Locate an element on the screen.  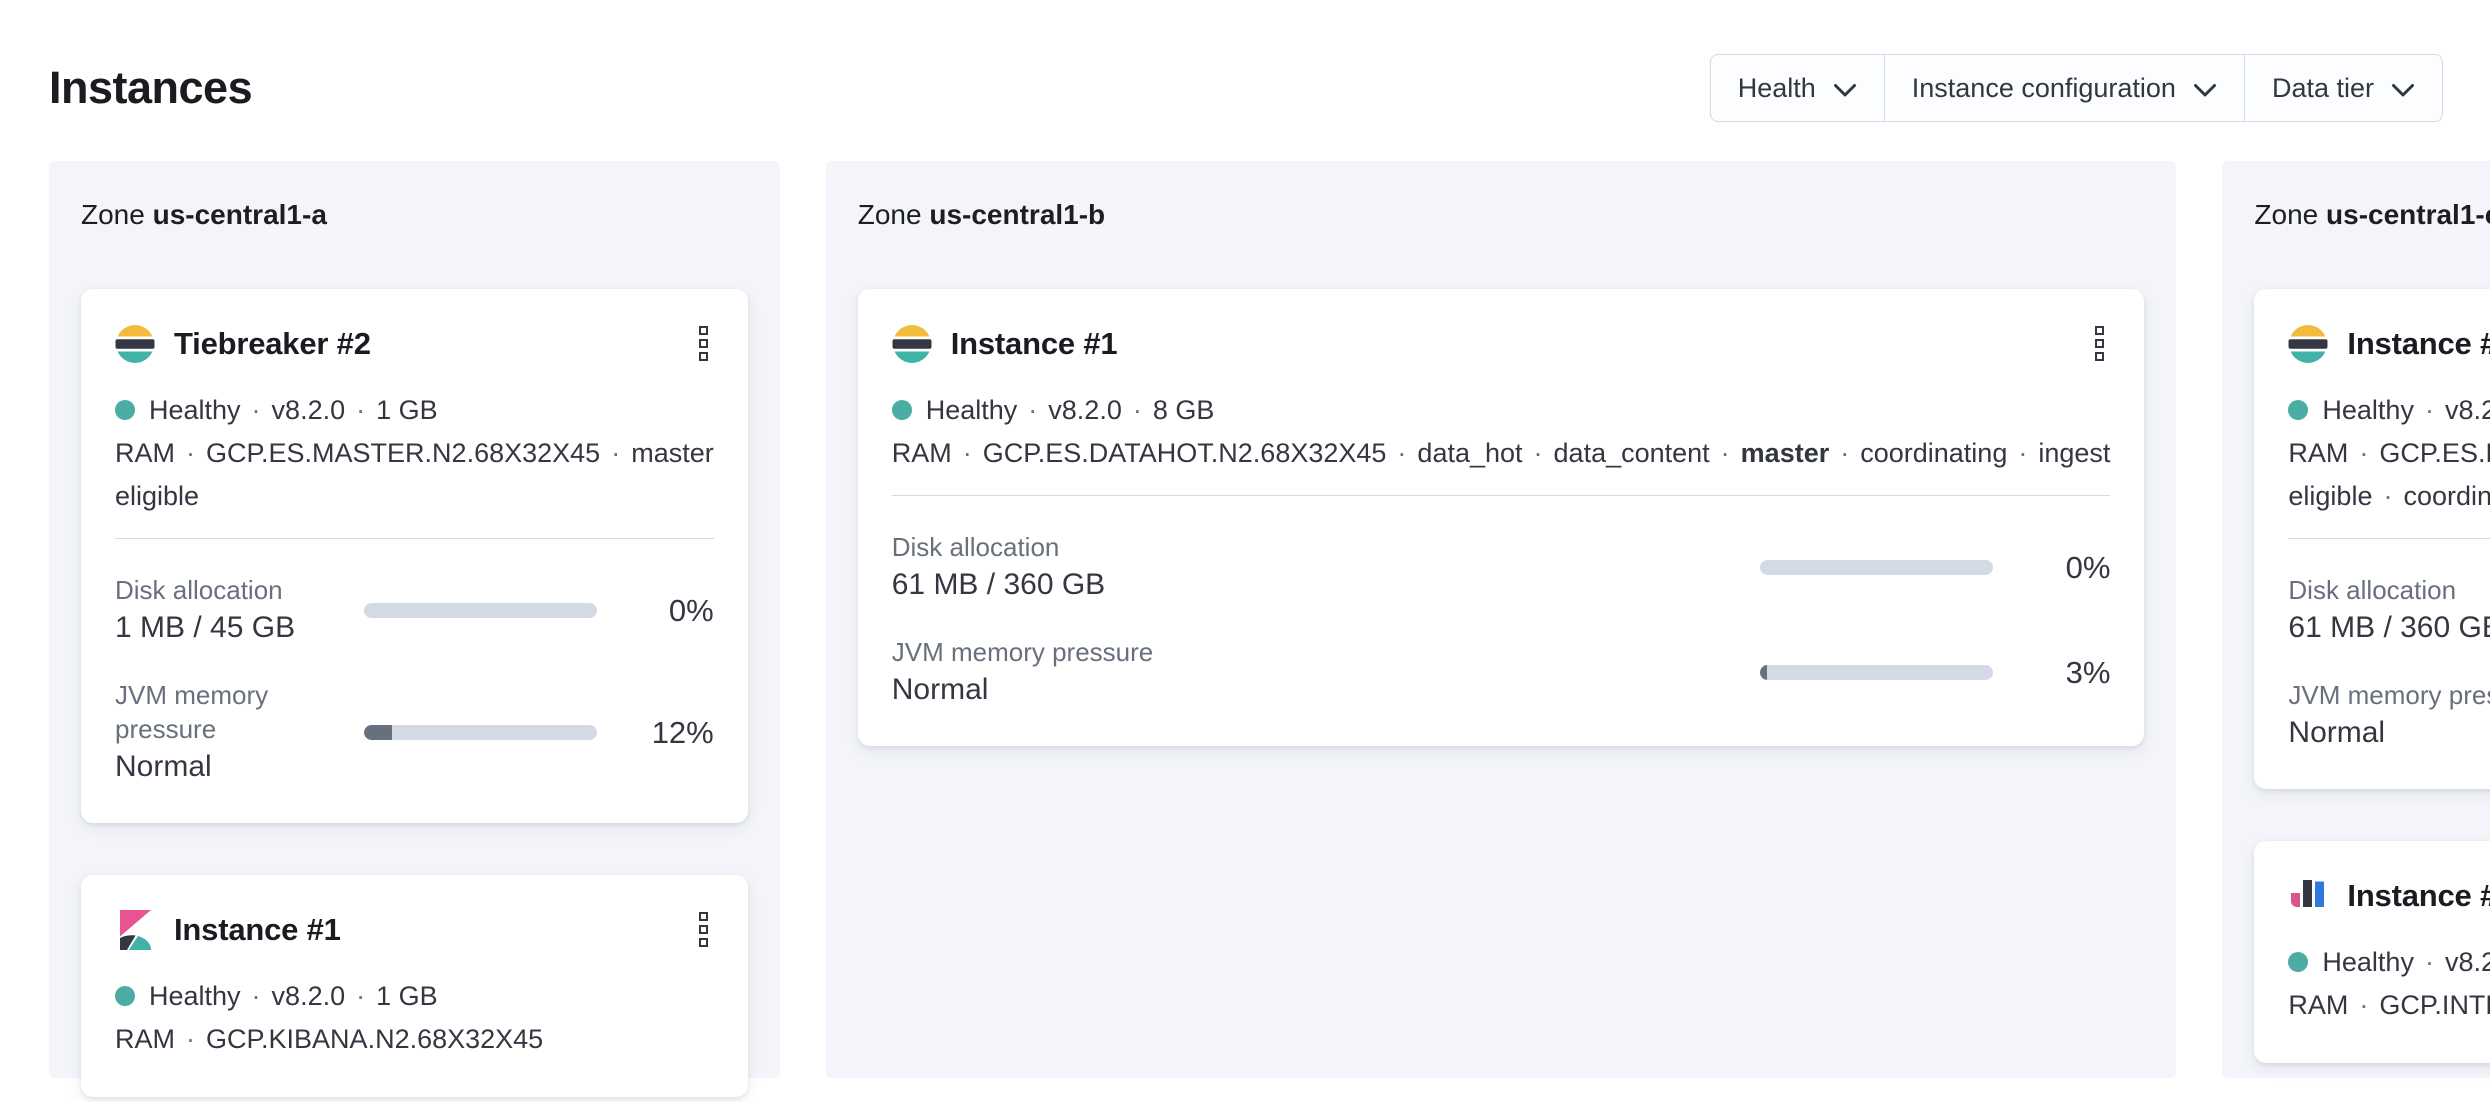
zone-name: us-central1-a is located at coordinates (239, 214).